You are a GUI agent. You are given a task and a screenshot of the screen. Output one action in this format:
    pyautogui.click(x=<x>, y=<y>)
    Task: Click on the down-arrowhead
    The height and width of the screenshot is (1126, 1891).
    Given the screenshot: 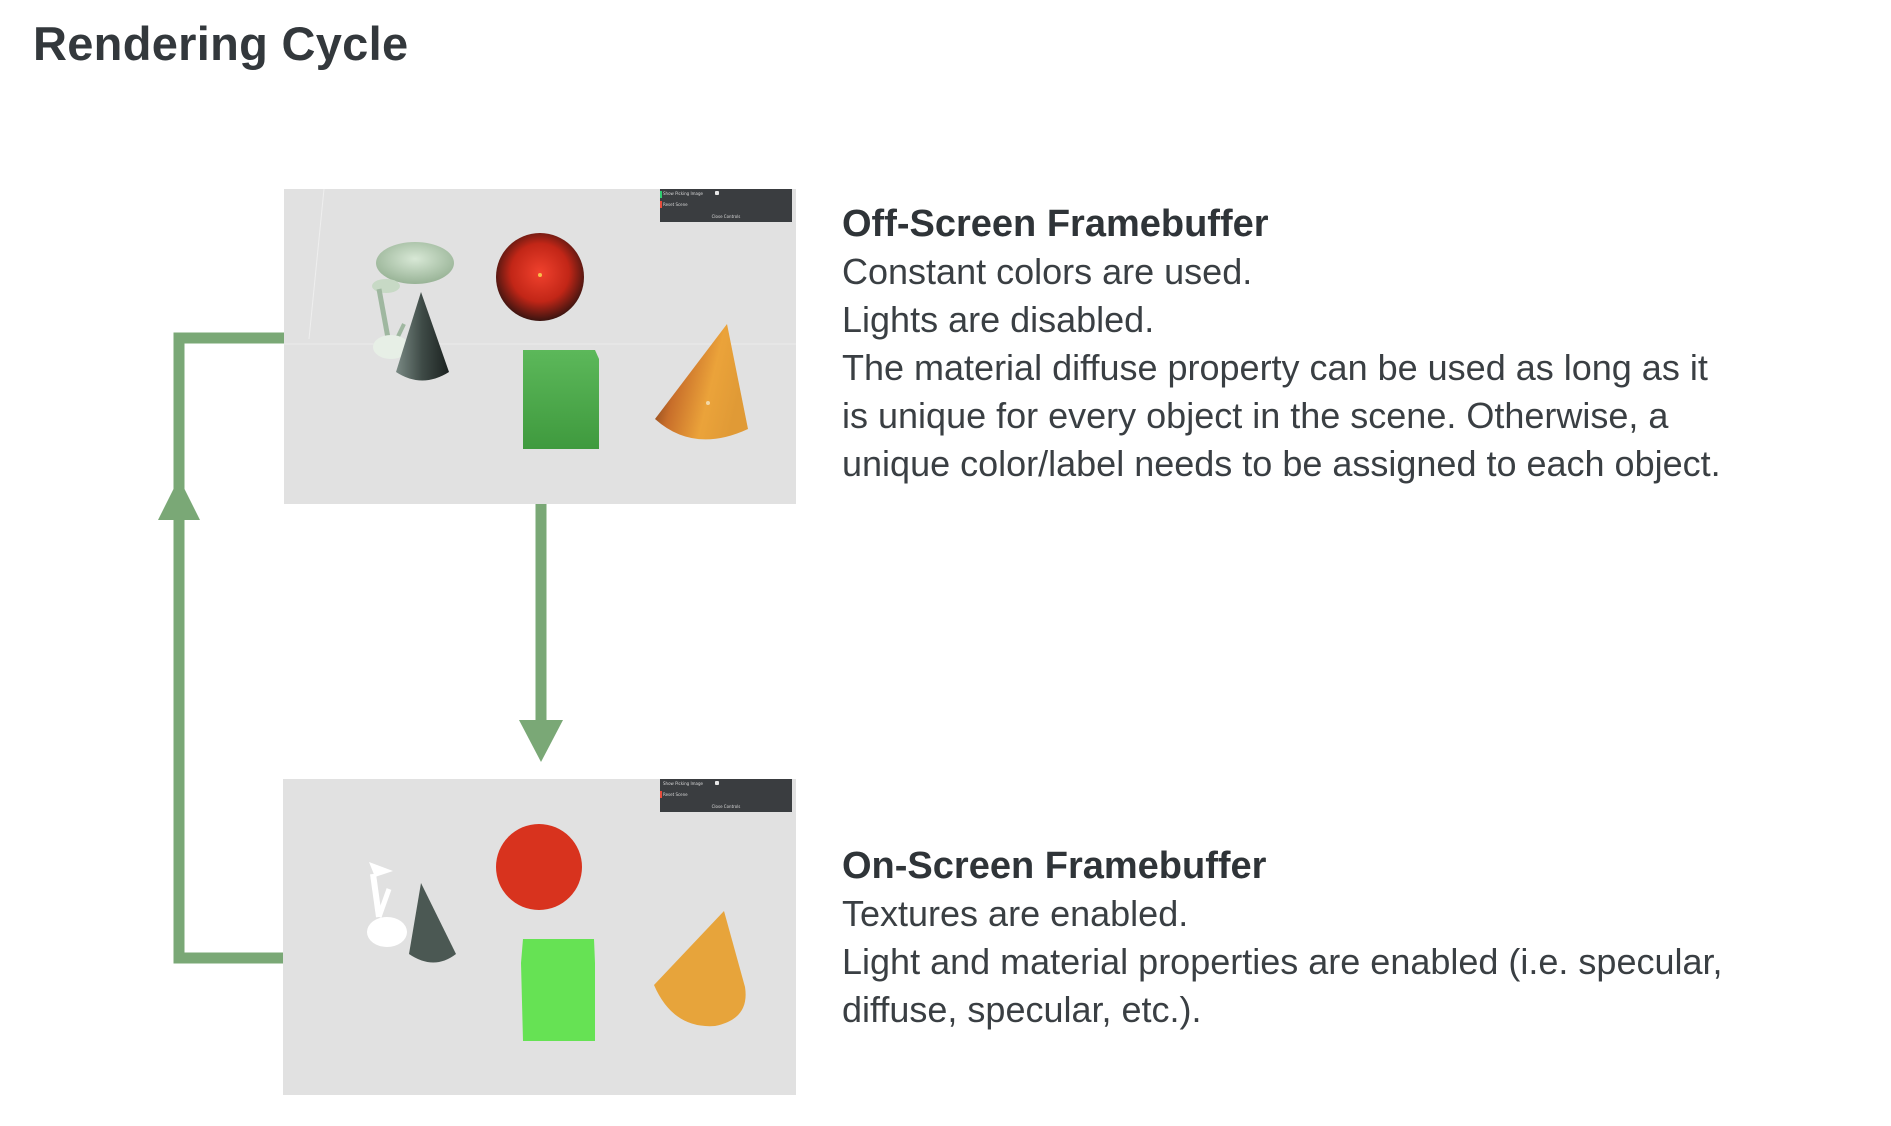 What is the action you would take?
    pyautogui.click(x=541, y=741)
    